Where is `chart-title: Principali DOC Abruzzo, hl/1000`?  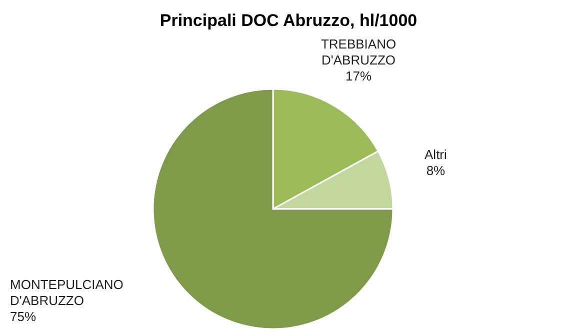 chart-title: Principali DOC Abruzzo, hl/1000 is located at coordinates (289, 20).